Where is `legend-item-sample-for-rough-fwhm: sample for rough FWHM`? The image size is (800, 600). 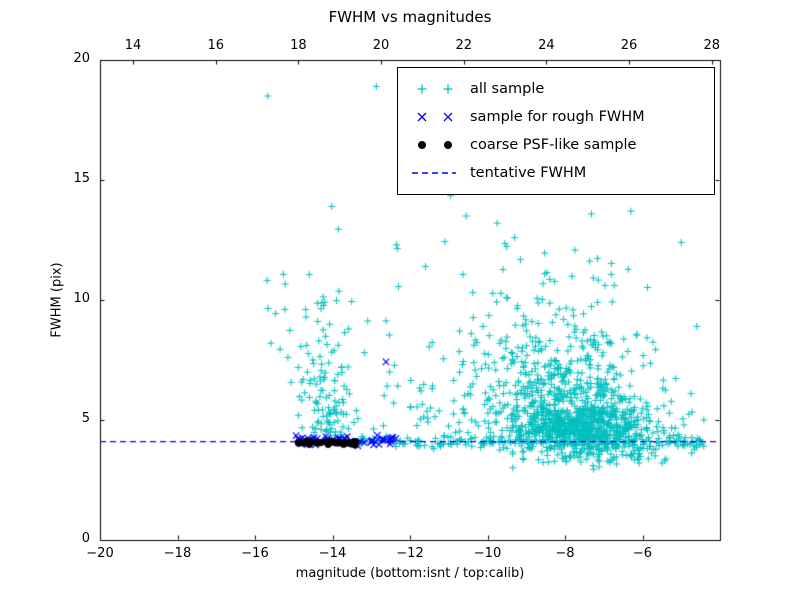 legend-item-sample-for-rough-fwhm: sample for rough FWHM is located at coordinates (556, 117).